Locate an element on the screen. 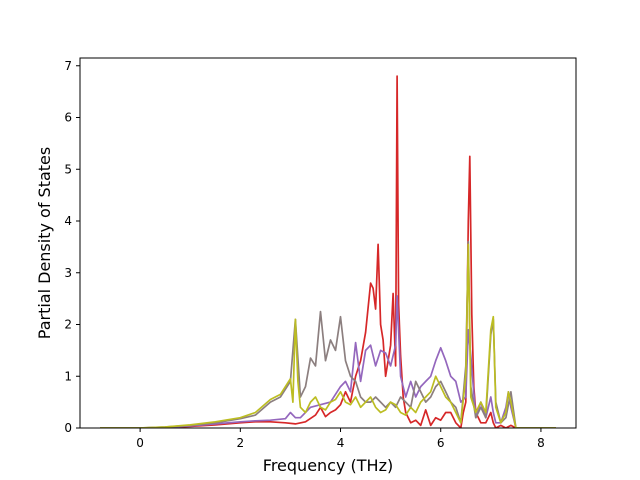 Image resolution: width=640 pixels, height=480 pixels. y-axis: 0 1 2 3 4 5 6 7 is located at coordinates (72, 247).